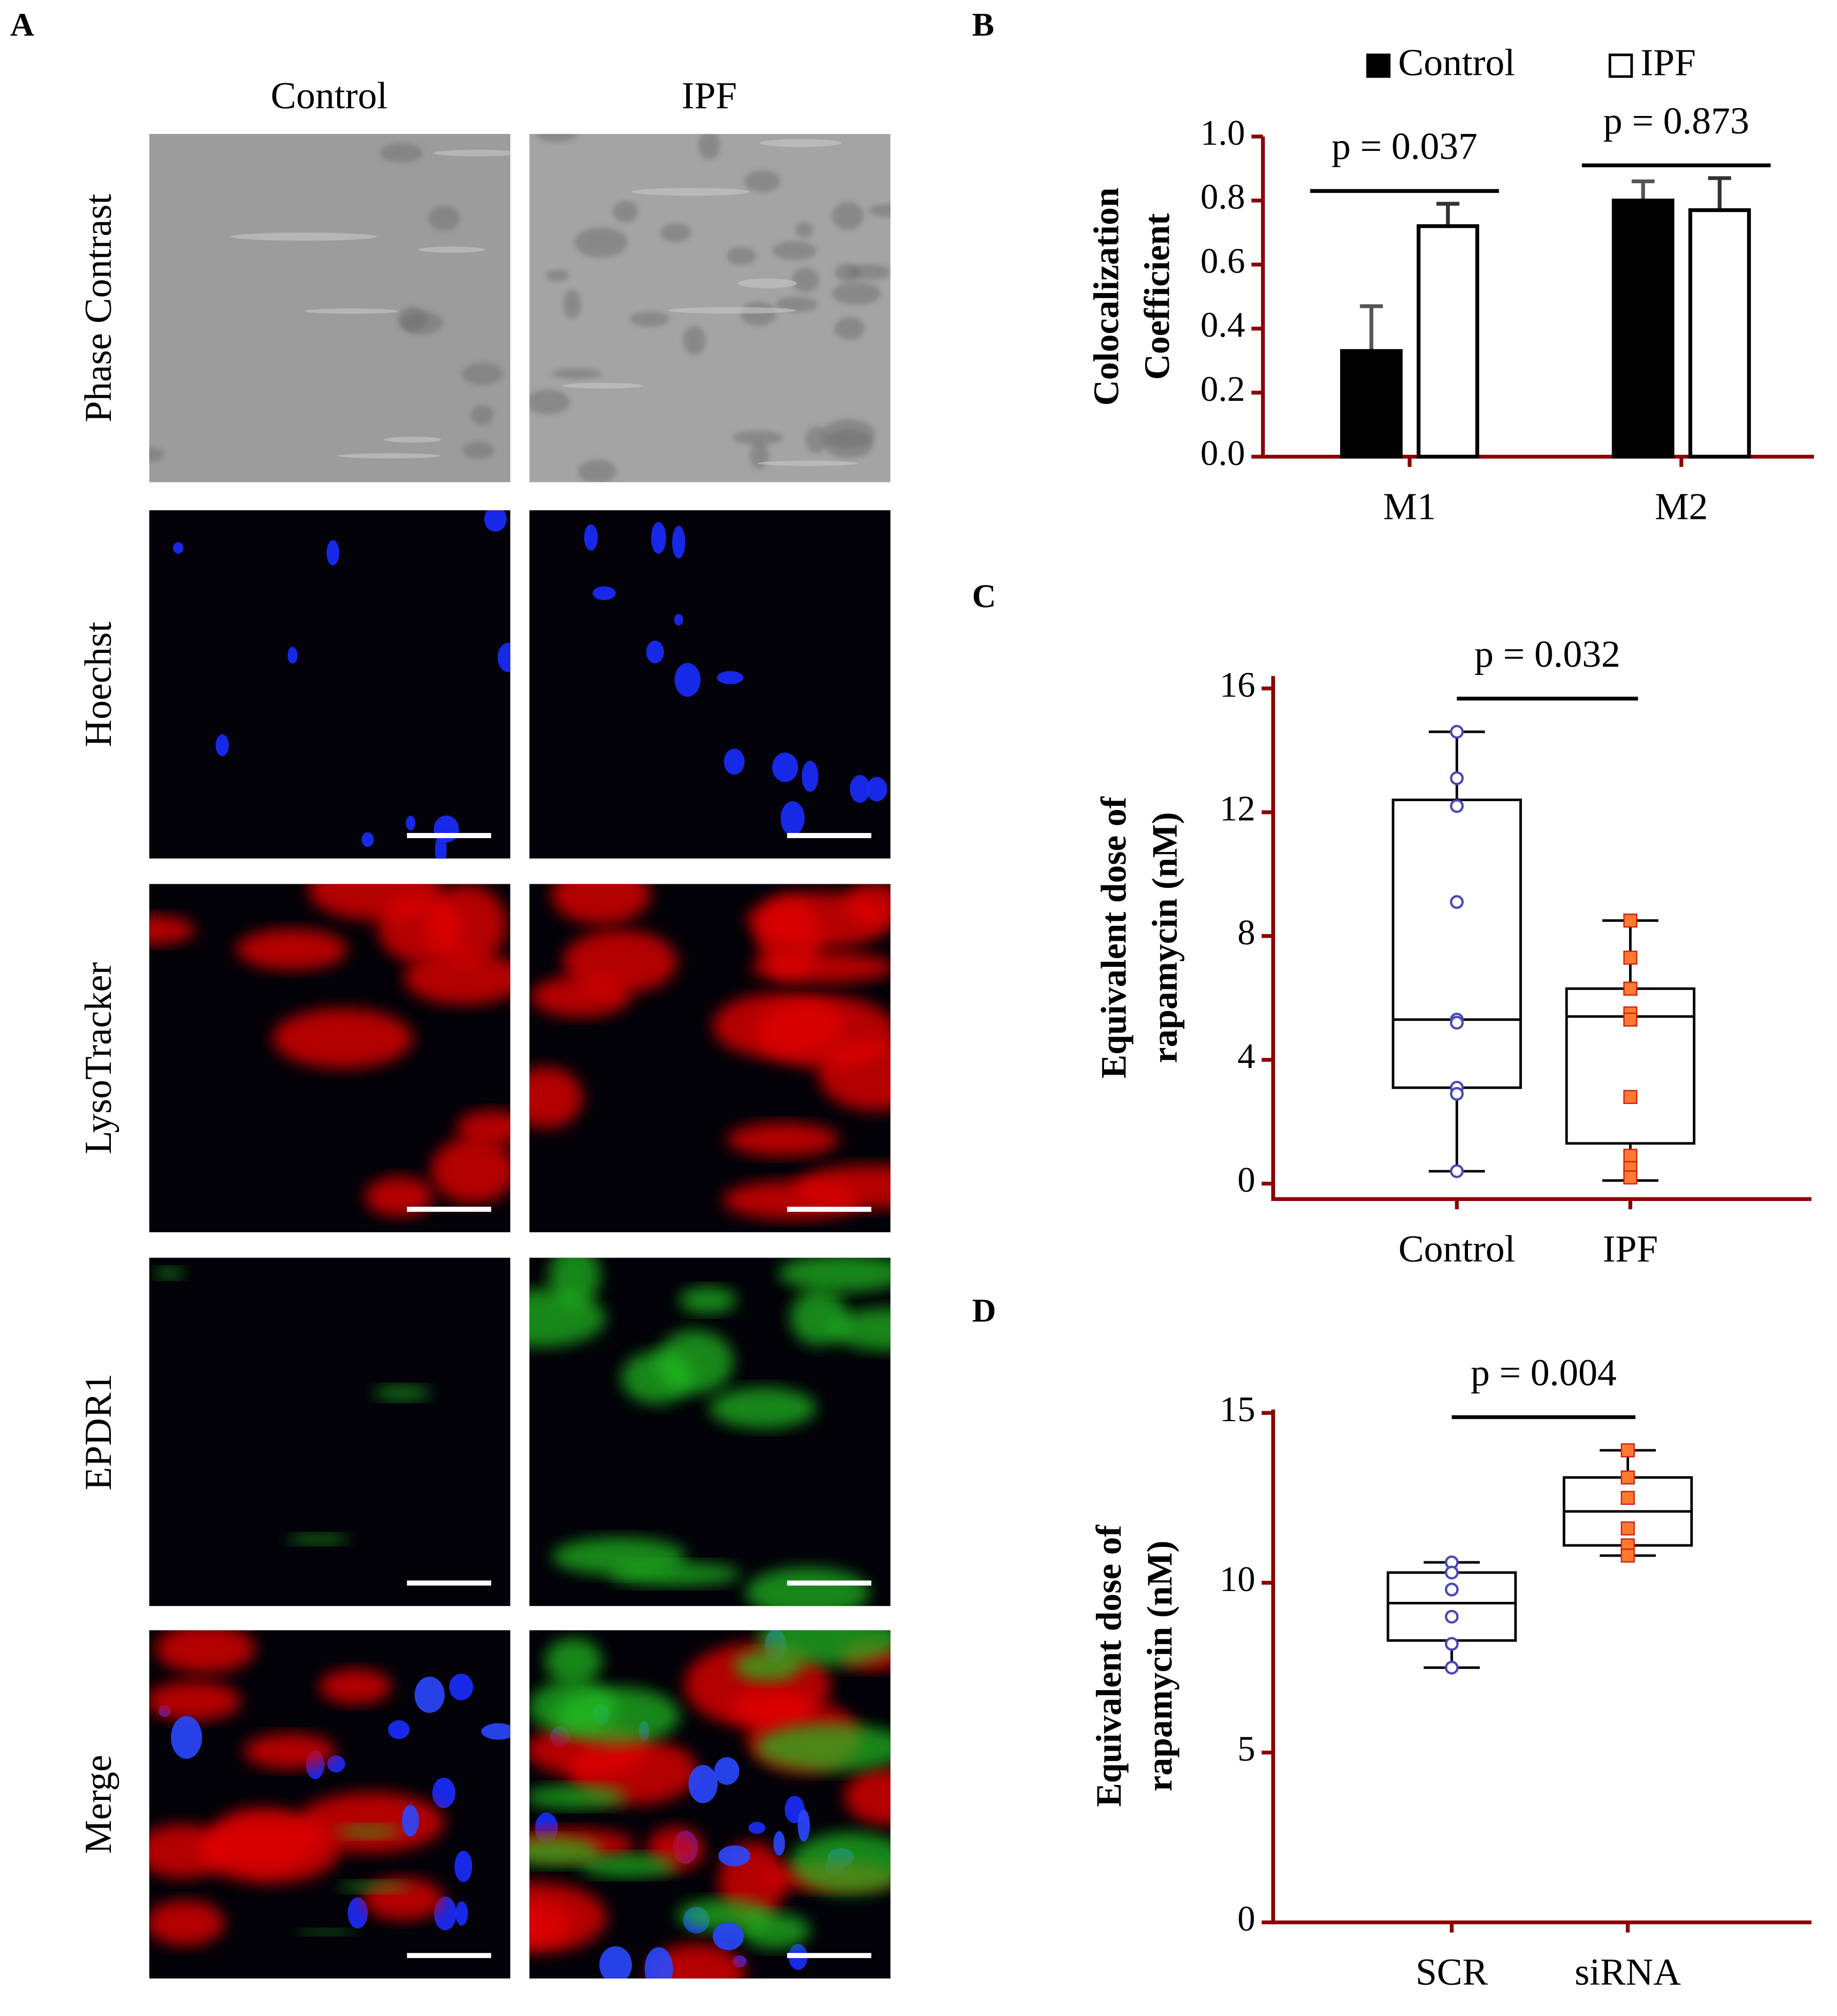  What do you see at coordinates (1246, 1180) in the screenshot?
I see `y-tick-label: 0` at bounding box center [1246, 1180].